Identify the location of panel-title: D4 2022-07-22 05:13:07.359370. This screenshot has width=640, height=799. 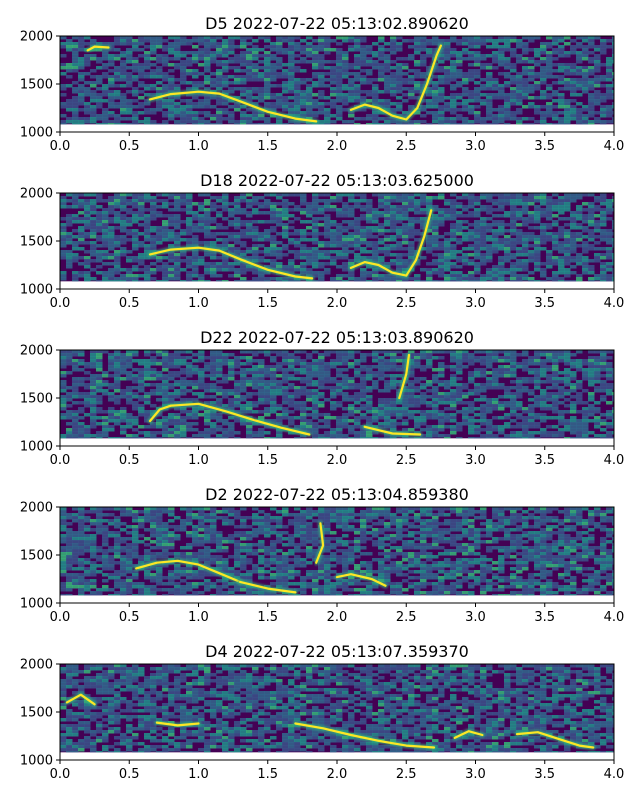
(337, 651).